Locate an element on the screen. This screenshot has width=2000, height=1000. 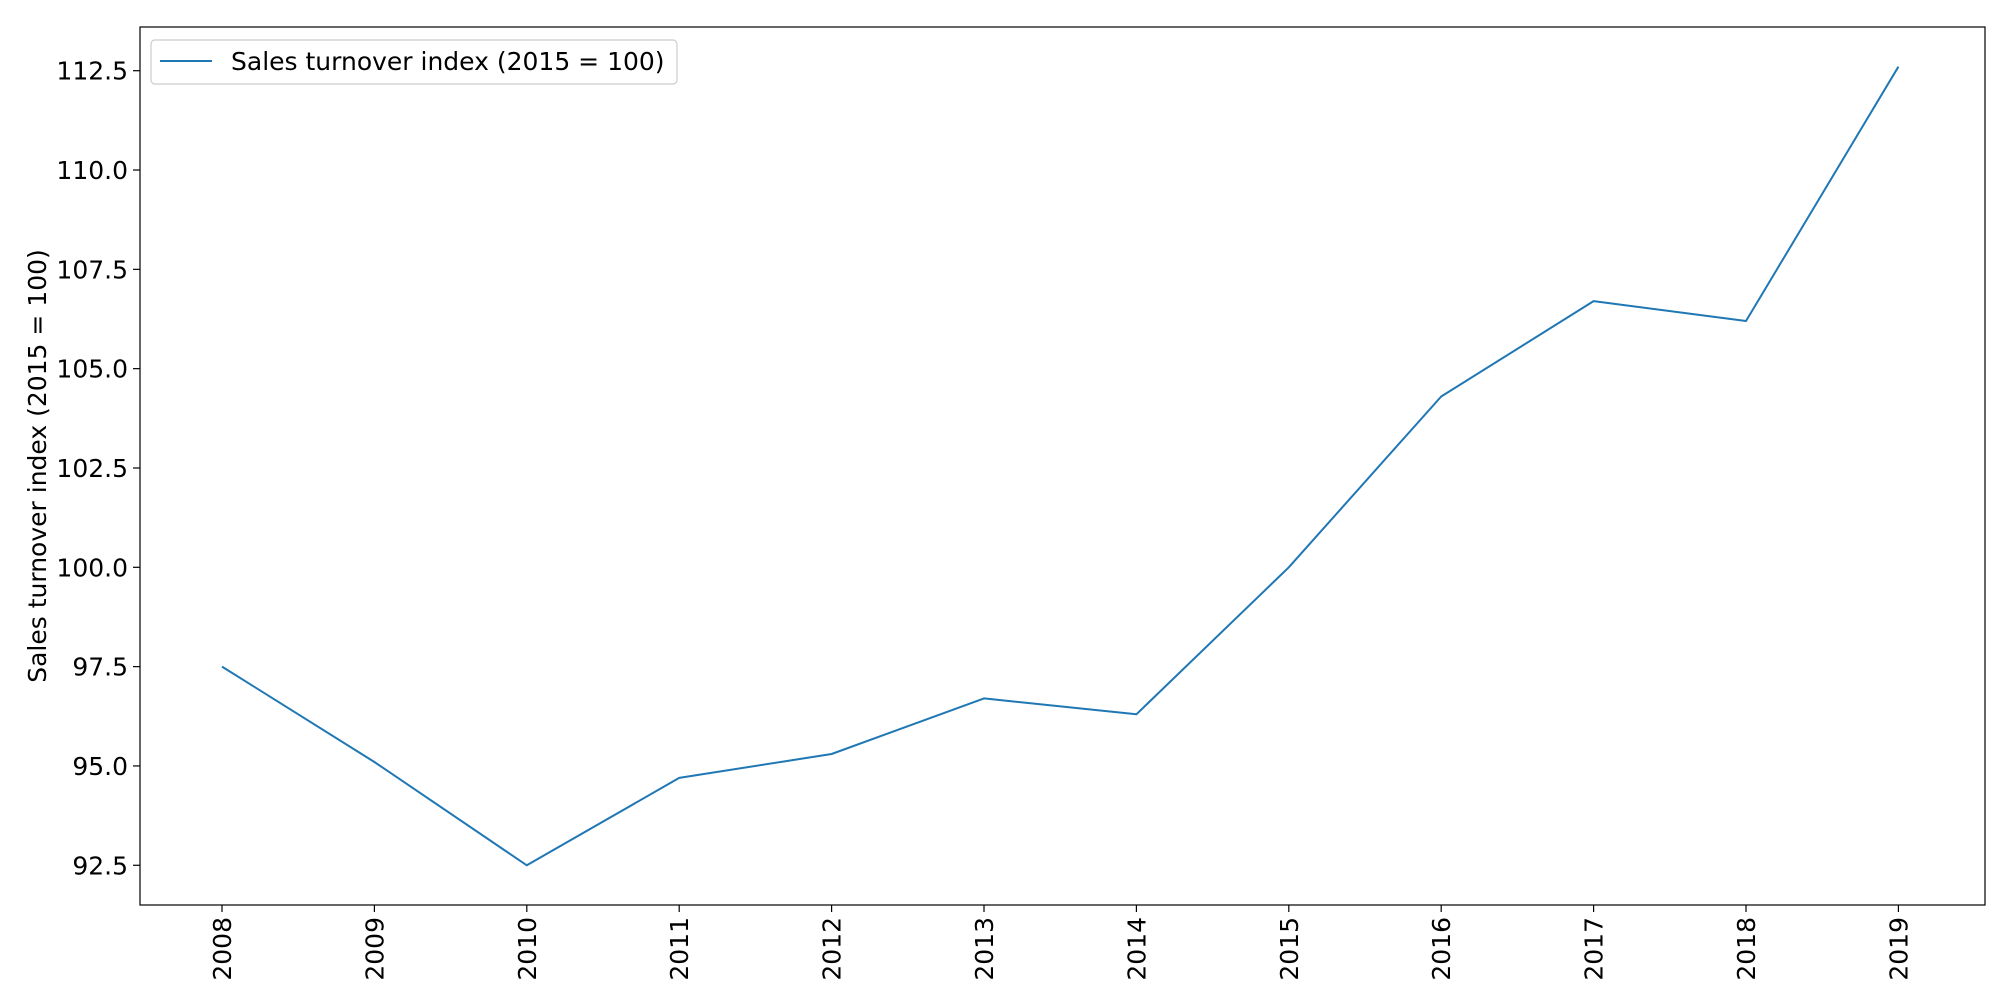
y-tick-label: 112.5 is located at coordinates (92, 71).